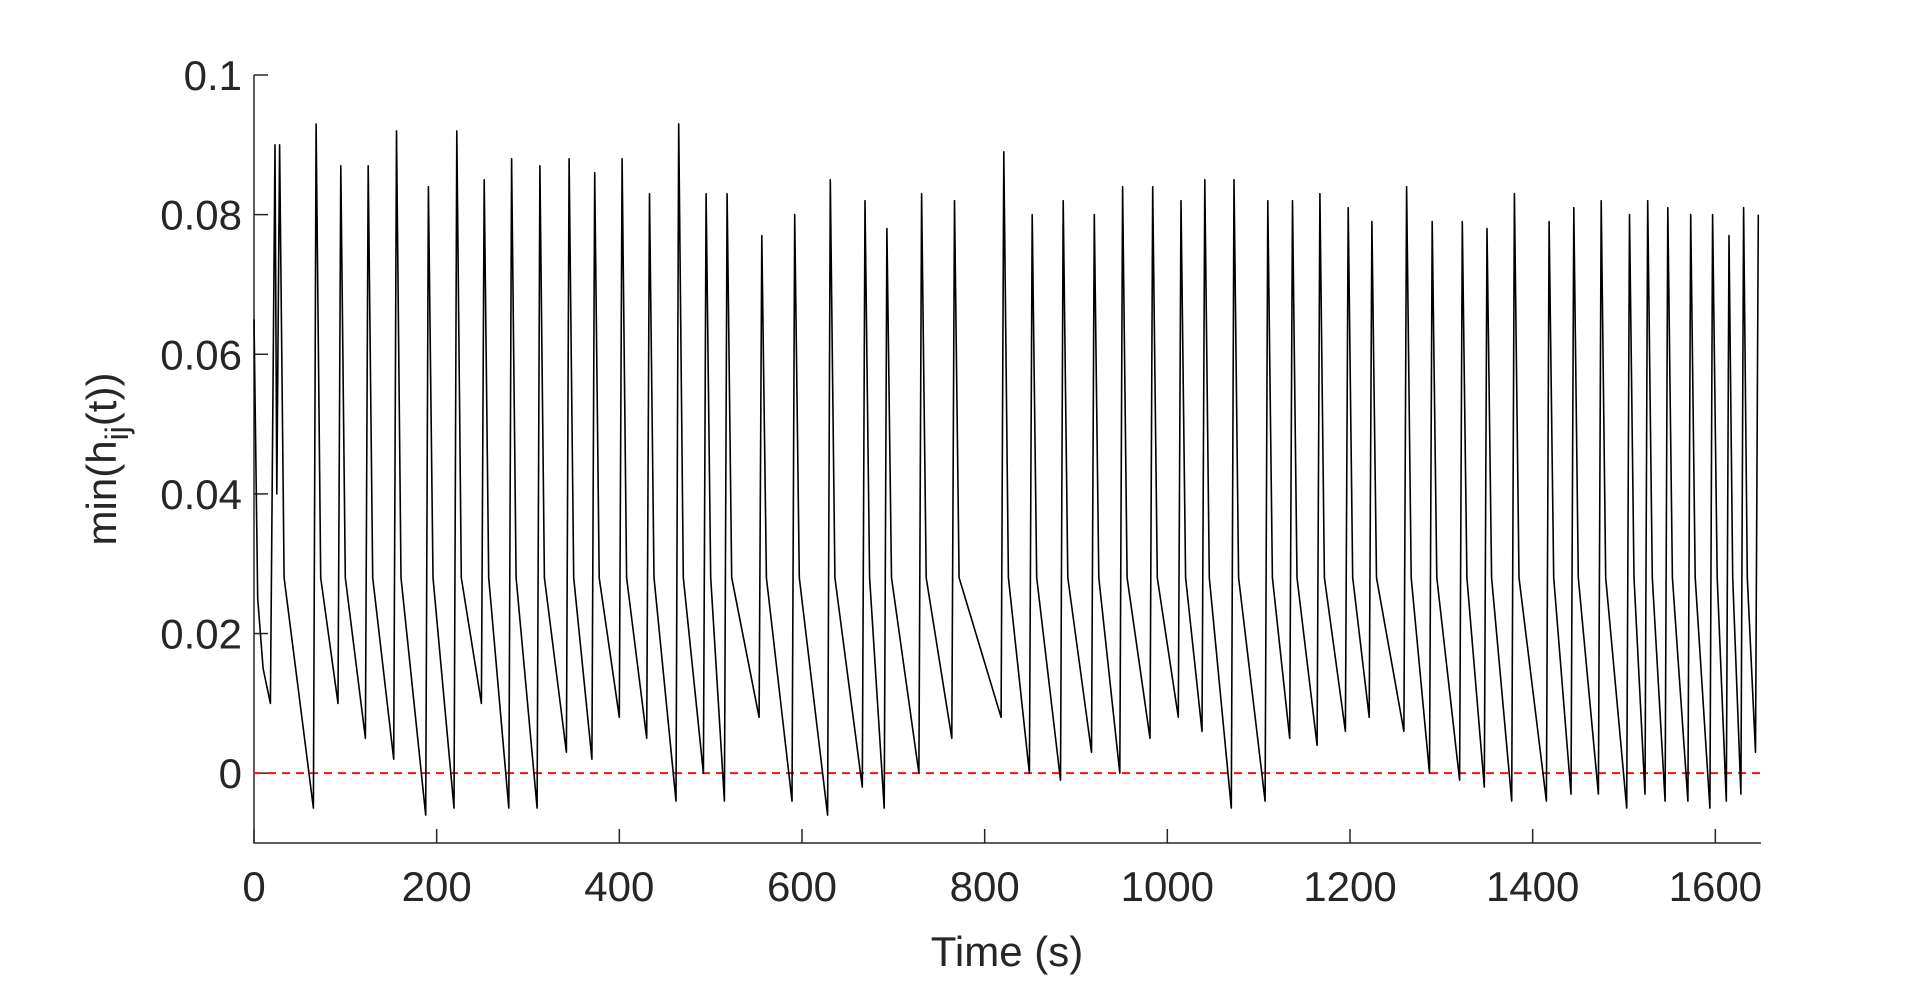  Describe the element at coordinates (213, 75) in the screenshot. I see `y-tick-label: 0.1` at that location.